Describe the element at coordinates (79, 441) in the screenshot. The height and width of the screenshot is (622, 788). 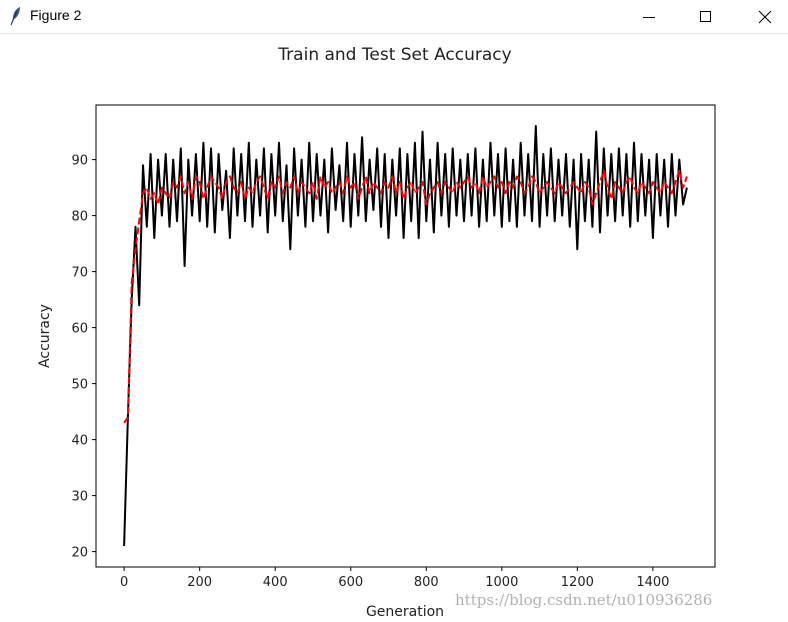
I see `y-tick-label: 40` at that location.